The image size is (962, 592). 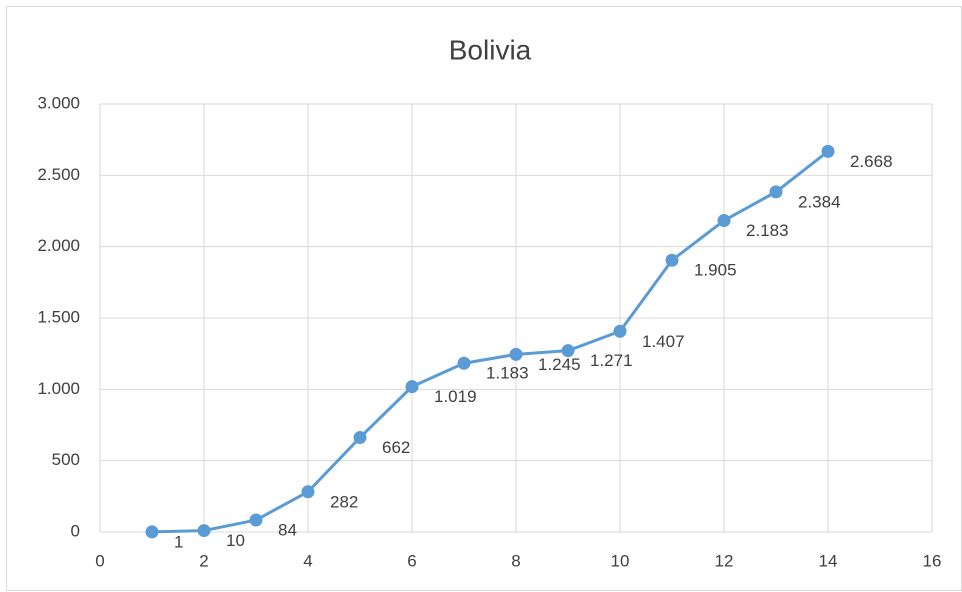 I want to click on y-tick-label: 1.000, so click(x=58, y=388).